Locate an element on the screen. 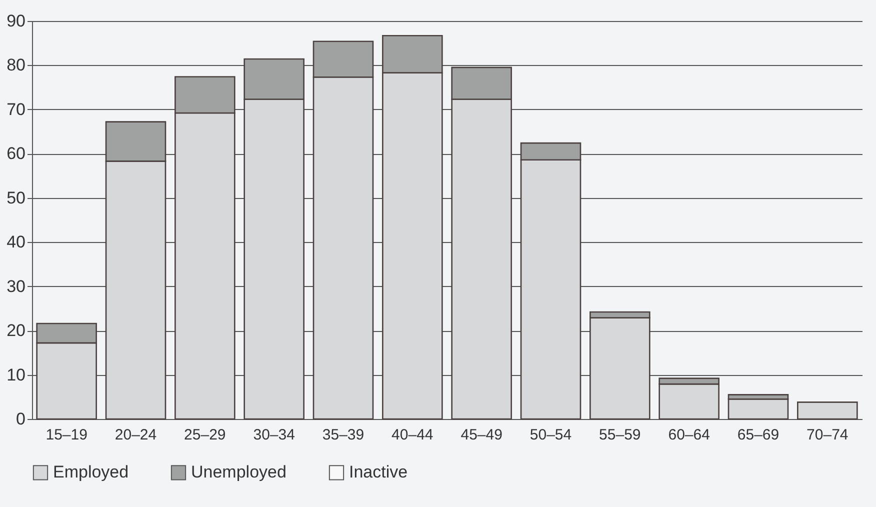 The image size is (876, 507). legend-label: Unemployed is located at coordinates (238, 472).